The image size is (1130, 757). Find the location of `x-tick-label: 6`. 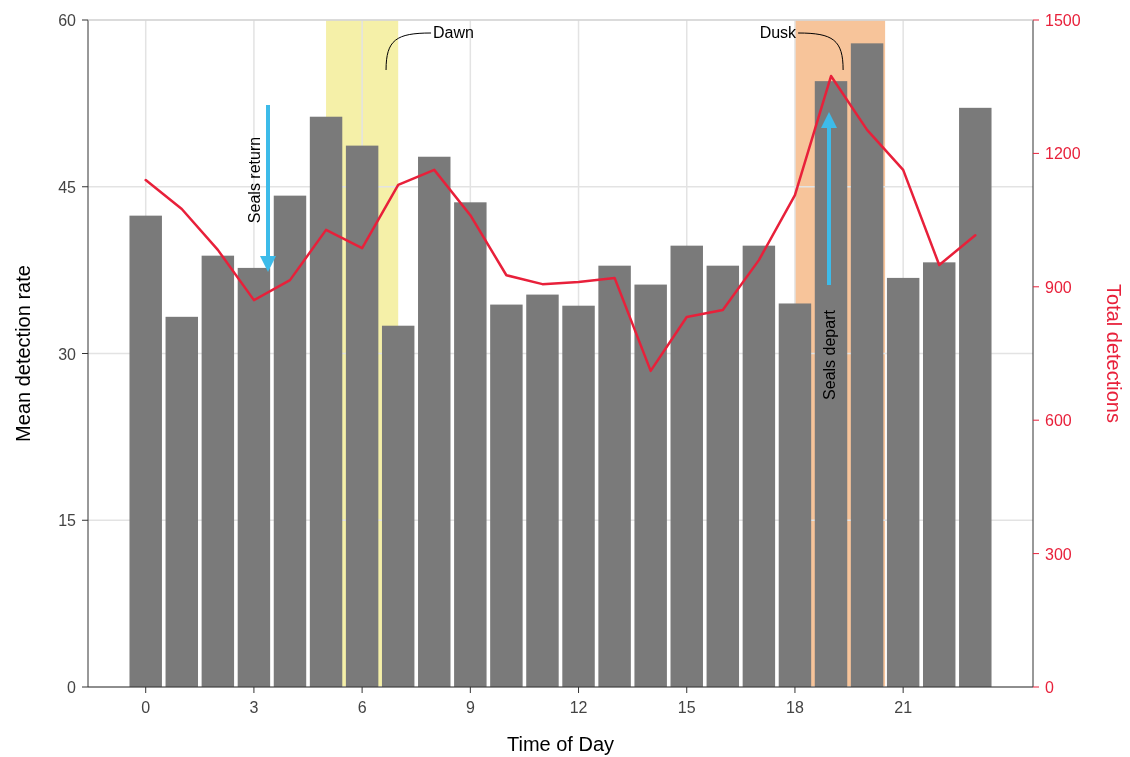

x-tick-label: 6 is located at coordinates (362, 707).